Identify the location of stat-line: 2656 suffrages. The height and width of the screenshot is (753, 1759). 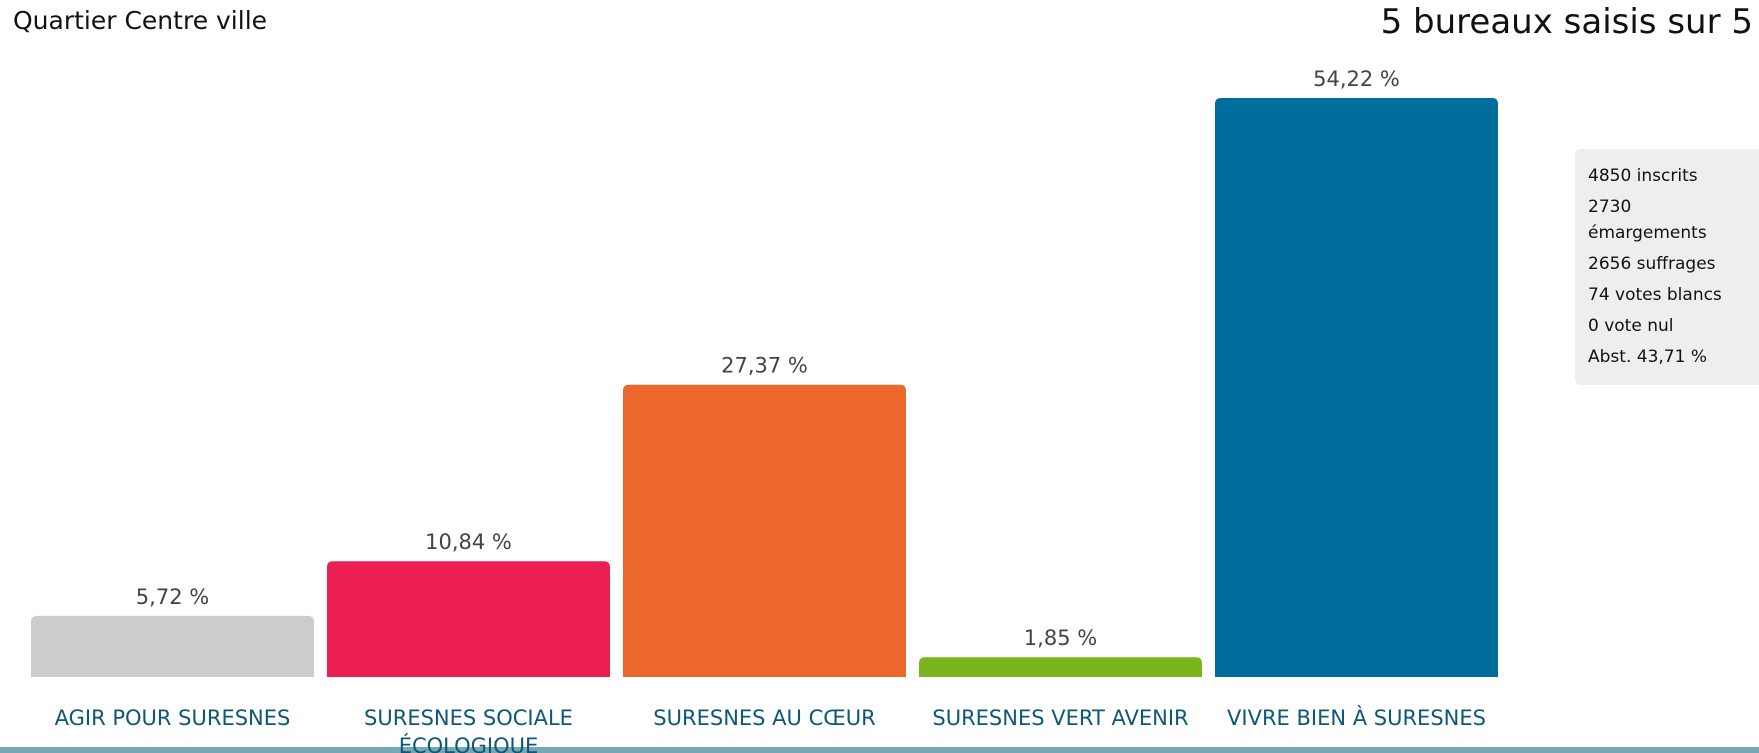
(1652, 264).